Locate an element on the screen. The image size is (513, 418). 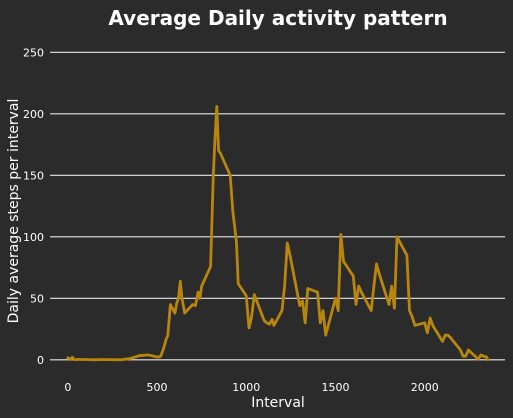
y-tick-label: 150 is located at coordinates (33, 175).